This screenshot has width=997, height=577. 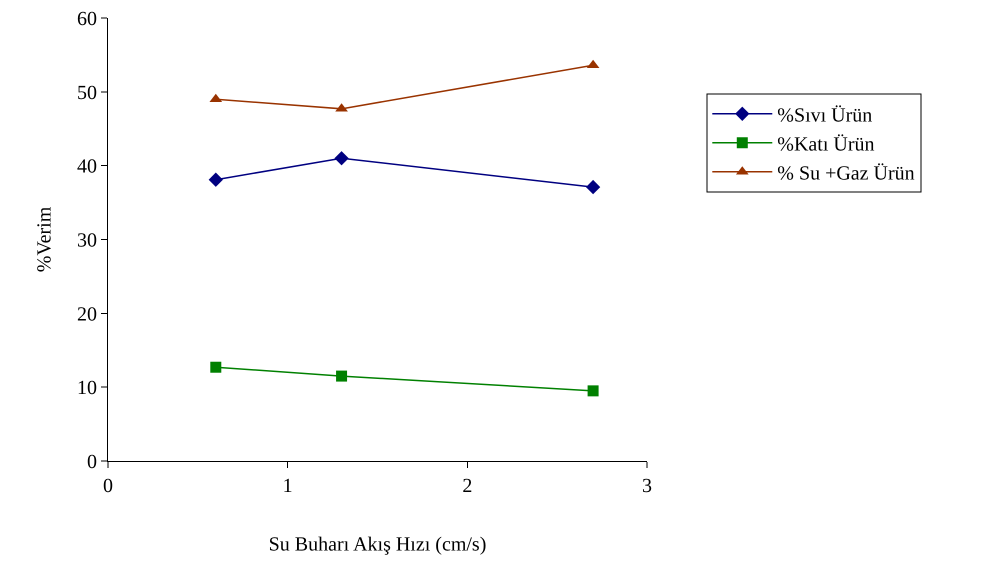 I want to click on y-tick-label: 50, so click(x=87, y=93).